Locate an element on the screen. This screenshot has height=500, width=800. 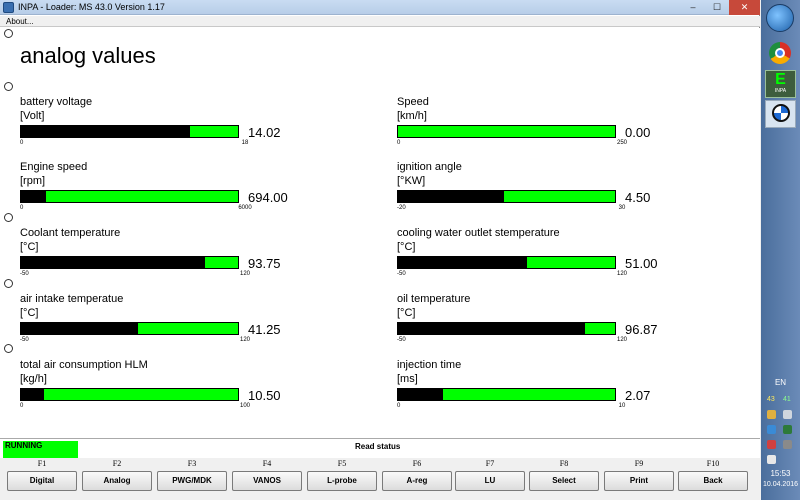
tray-cloud-icon is located at coordinates (787, 414).